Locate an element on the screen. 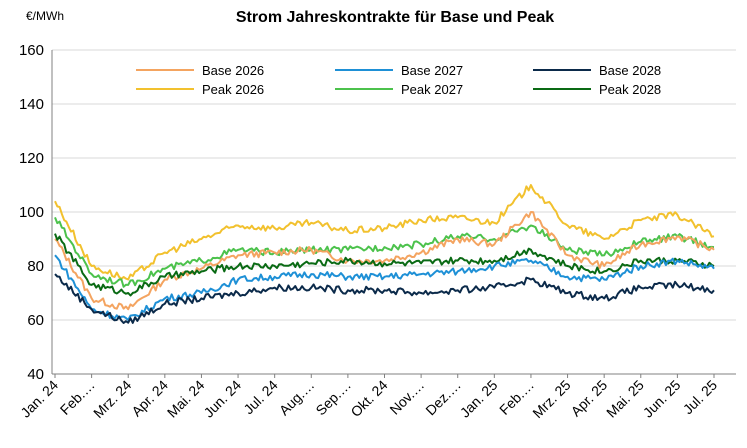  x-tick-label: Jun. 24 is located at coordinates (222, 399).